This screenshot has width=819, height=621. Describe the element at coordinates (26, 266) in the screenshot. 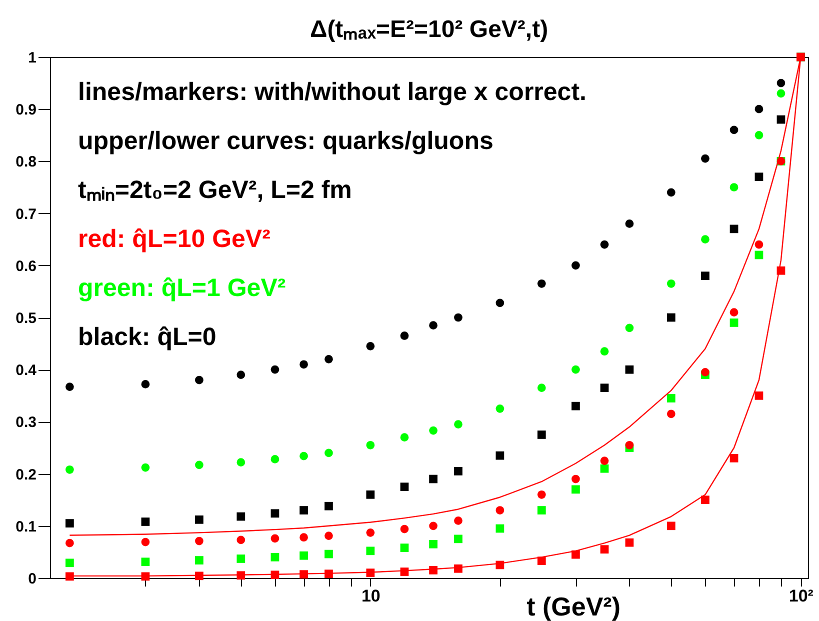

I see `y-tick-label: 0.6` at that location.